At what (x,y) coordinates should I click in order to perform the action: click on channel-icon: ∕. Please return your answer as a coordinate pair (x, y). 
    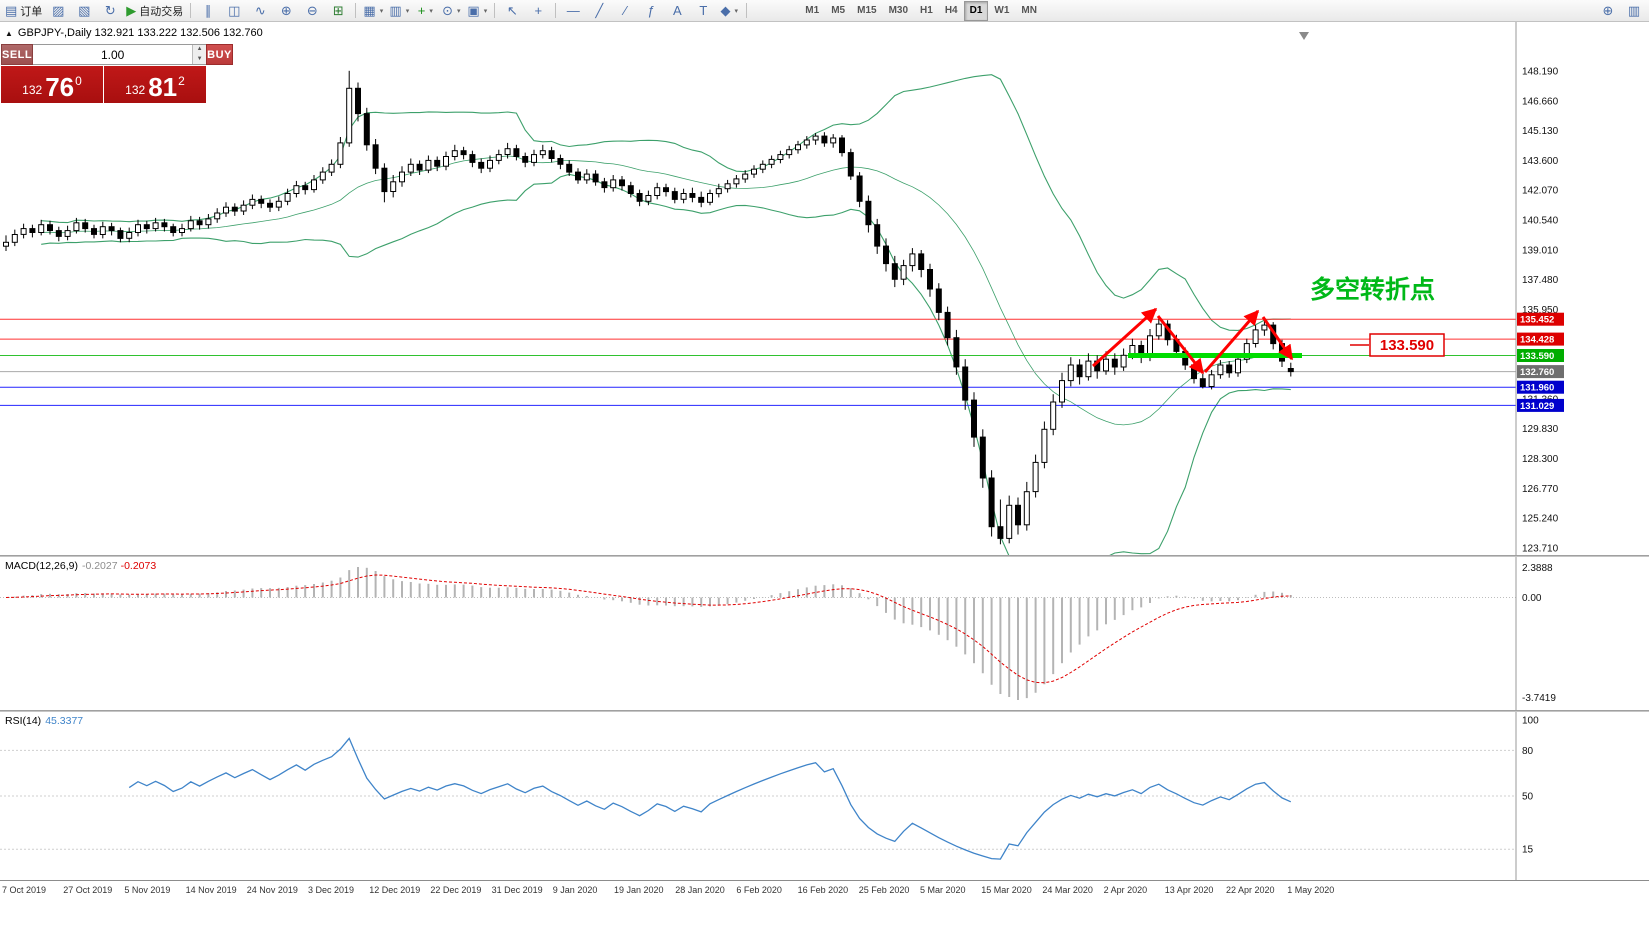
    Looking at the image, I should click on (625, 10).